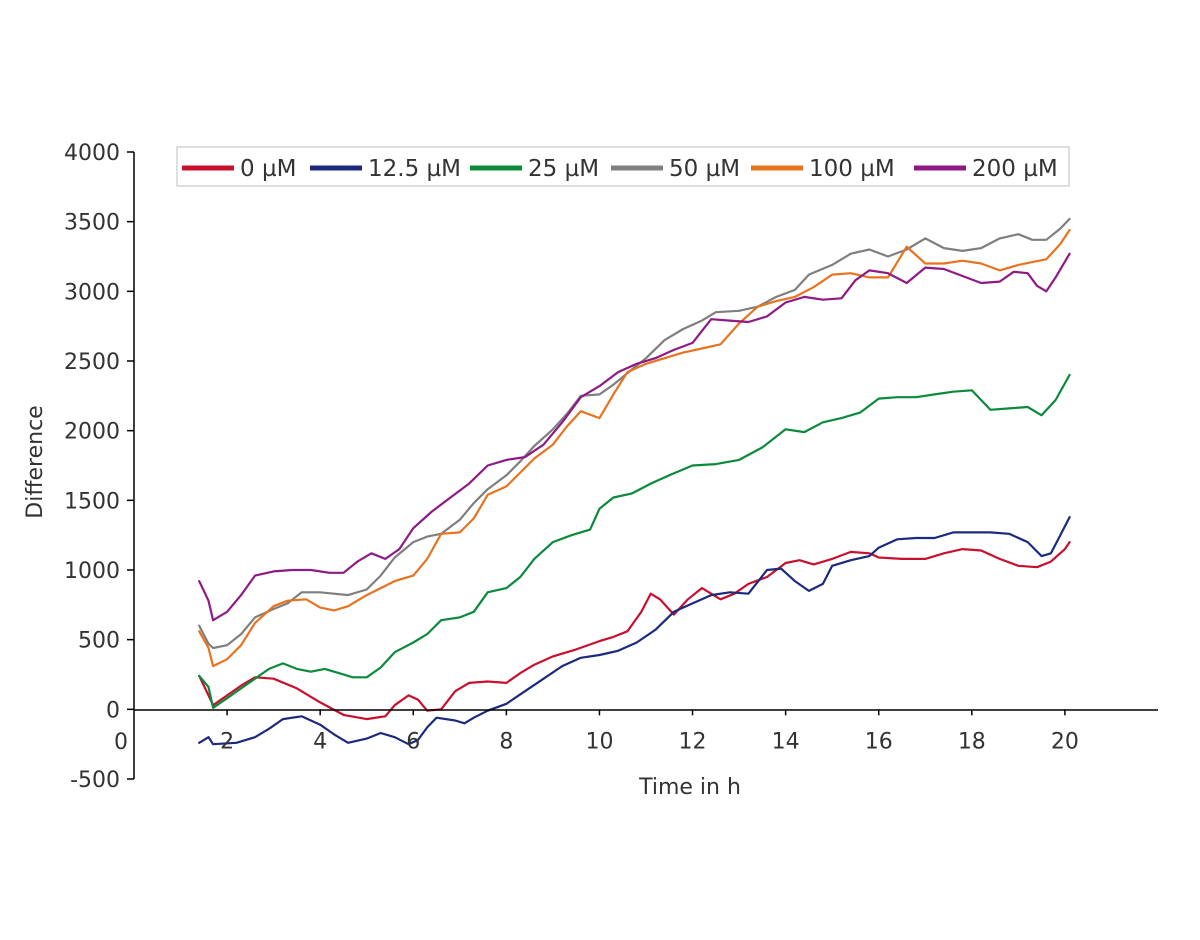  What do you see at coordinates (227, 741) in the screenshot?
I see `x-tick-label: 2` at bounding box center [227, 741].